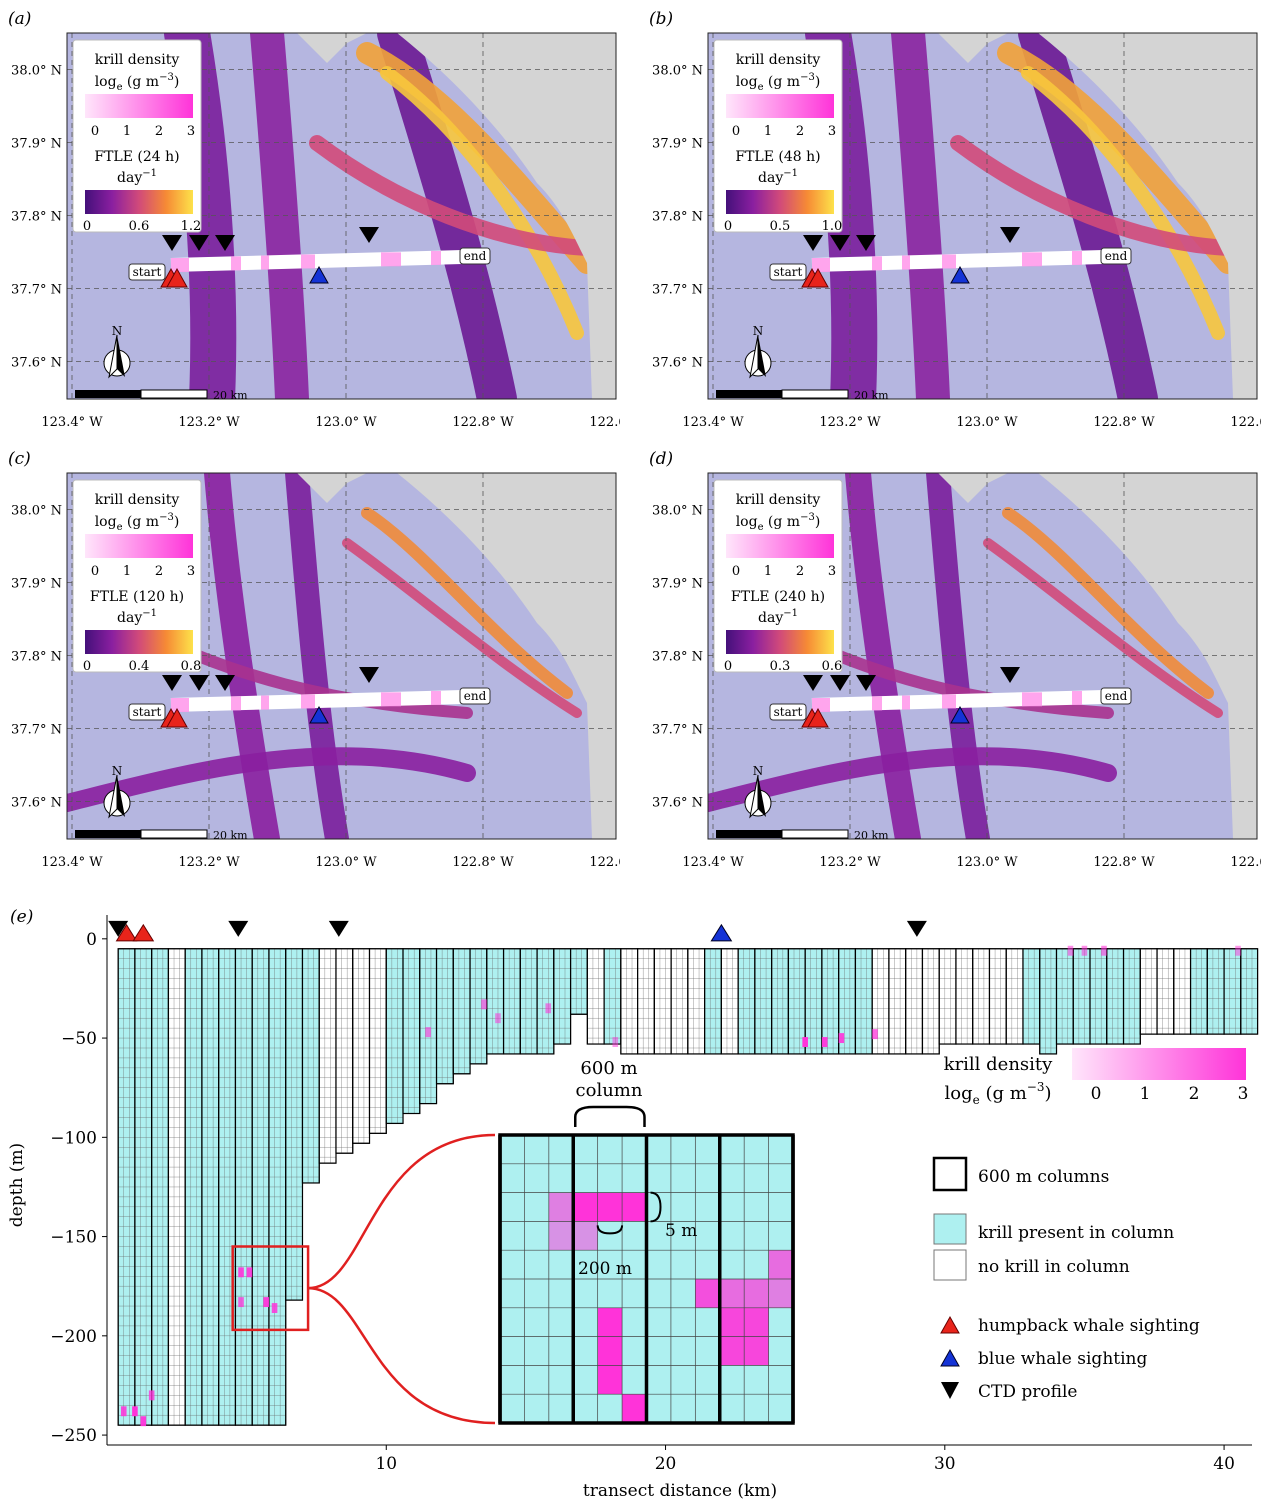 The height and width of the screenshot is (1511, 1261). What do you see at coordinates (780, 226) in the screenshot?
I see `ftle-tick: 0.5` at bounding box center [780, 226].